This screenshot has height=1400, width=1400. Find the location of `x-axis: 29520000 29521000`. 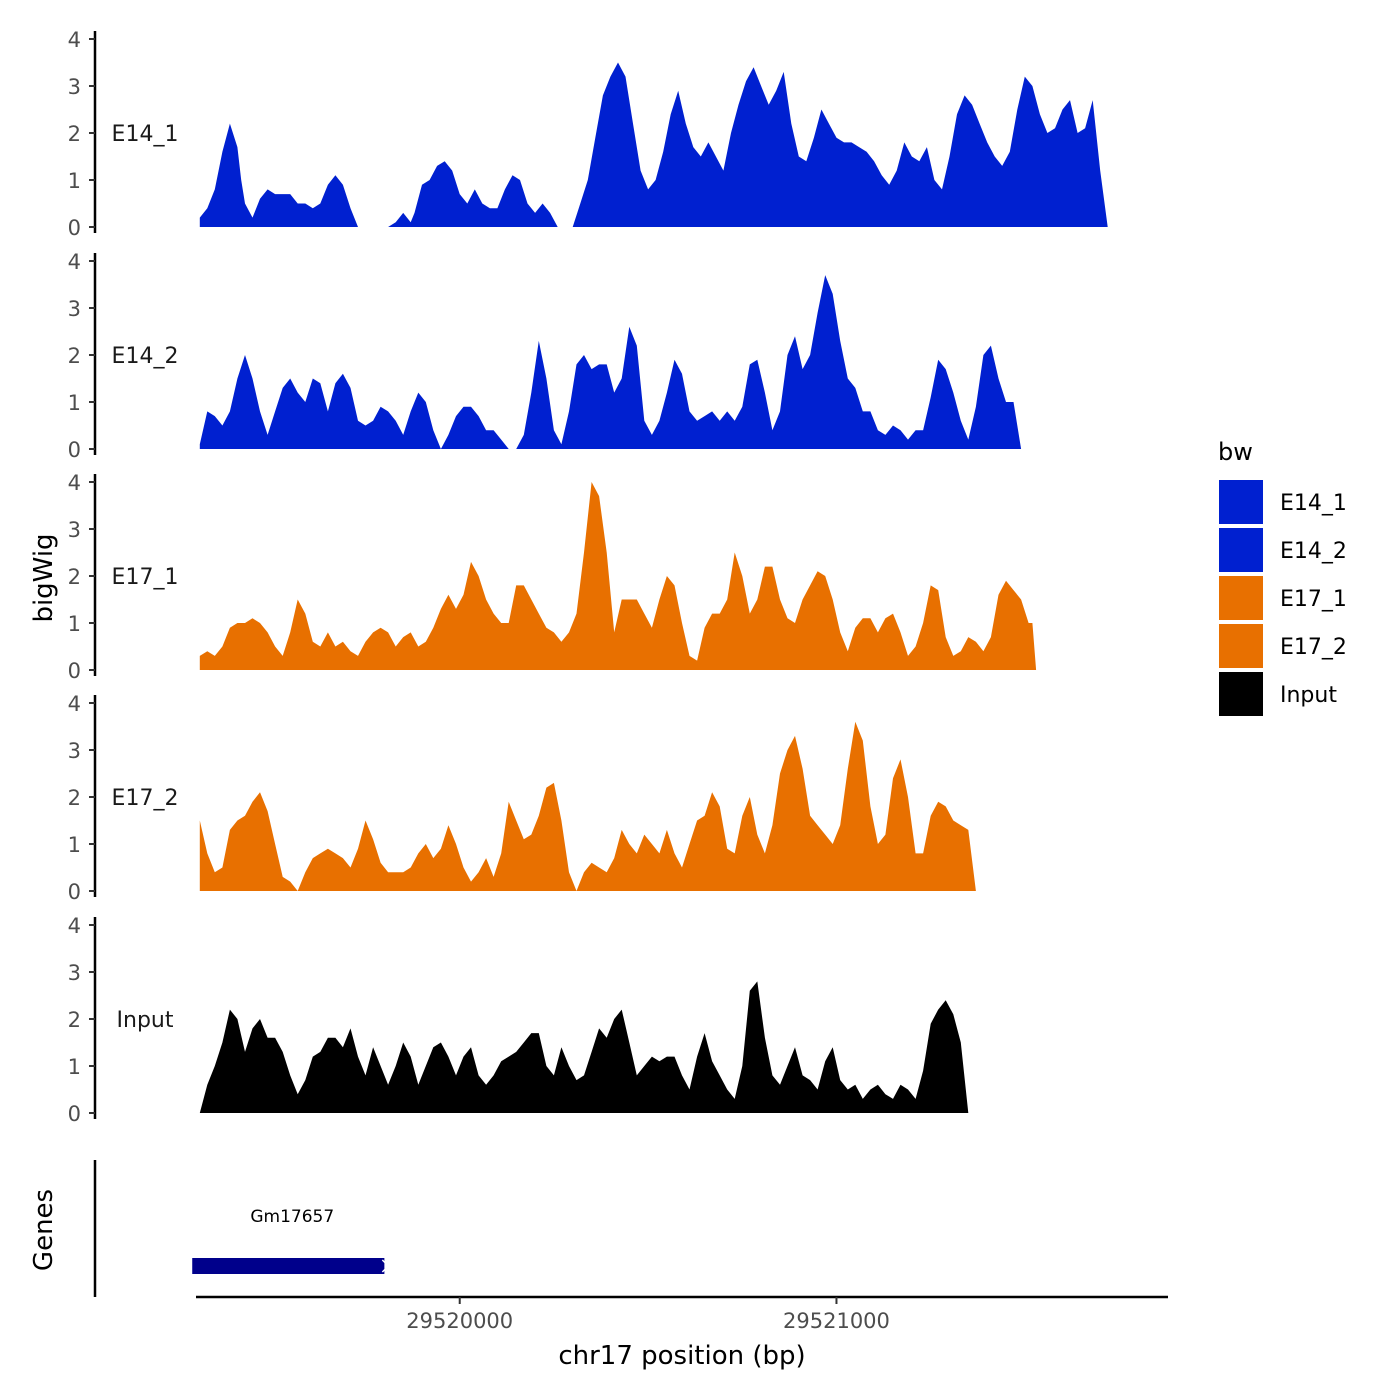

x-axis: 29520000 29521000 is located at coordinates (682, 1314).